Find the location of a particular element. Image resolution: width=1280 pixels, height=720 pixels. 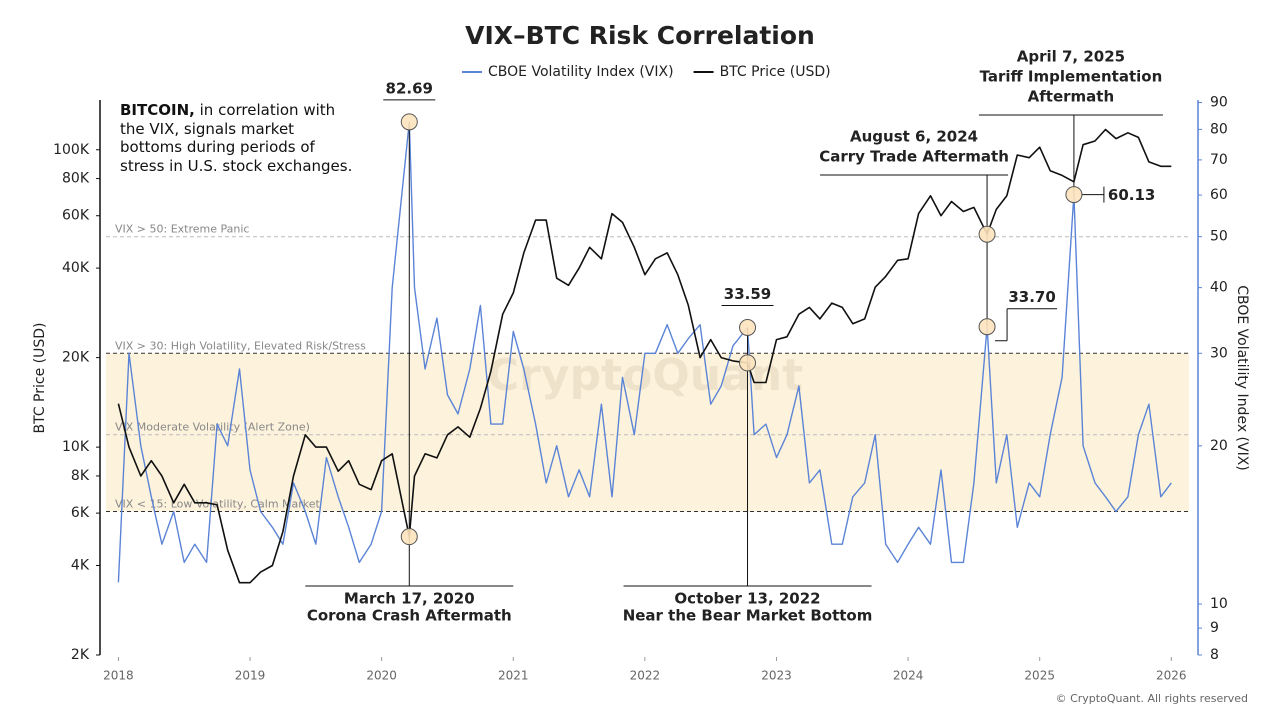

y2-tick-label: 10 is located at coordinates (1219, 604).